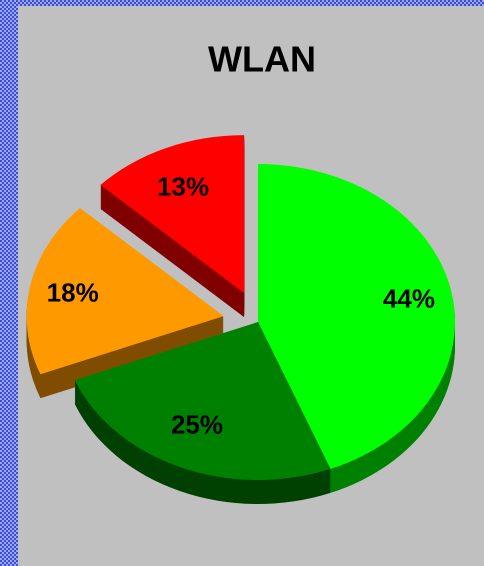 The image size is (484, 566). What do you see at coordinates (197, 424) in the screenshot?
I see `data-label: 25%` at bounding box center [197, 424].